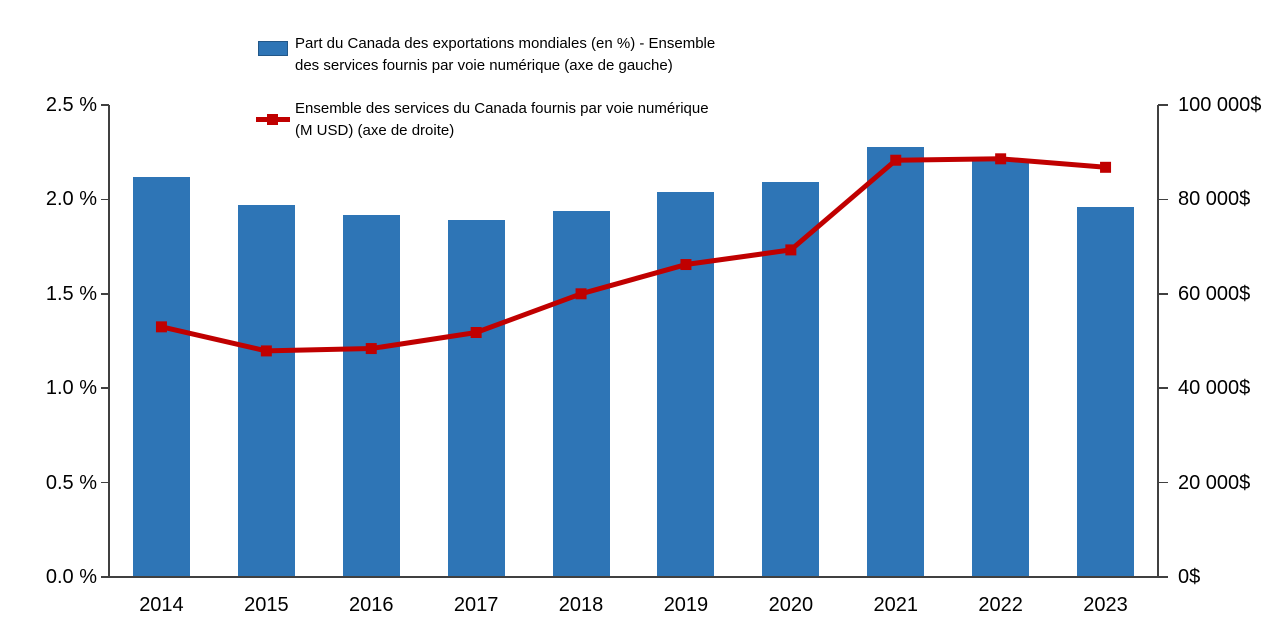 Image resolution: width=1280 pixels, height=636 pixels. Describe the element at coordinates (1214, 199) in the screenshot. I see `right-axis-tick-label: 80 000$` at that location.